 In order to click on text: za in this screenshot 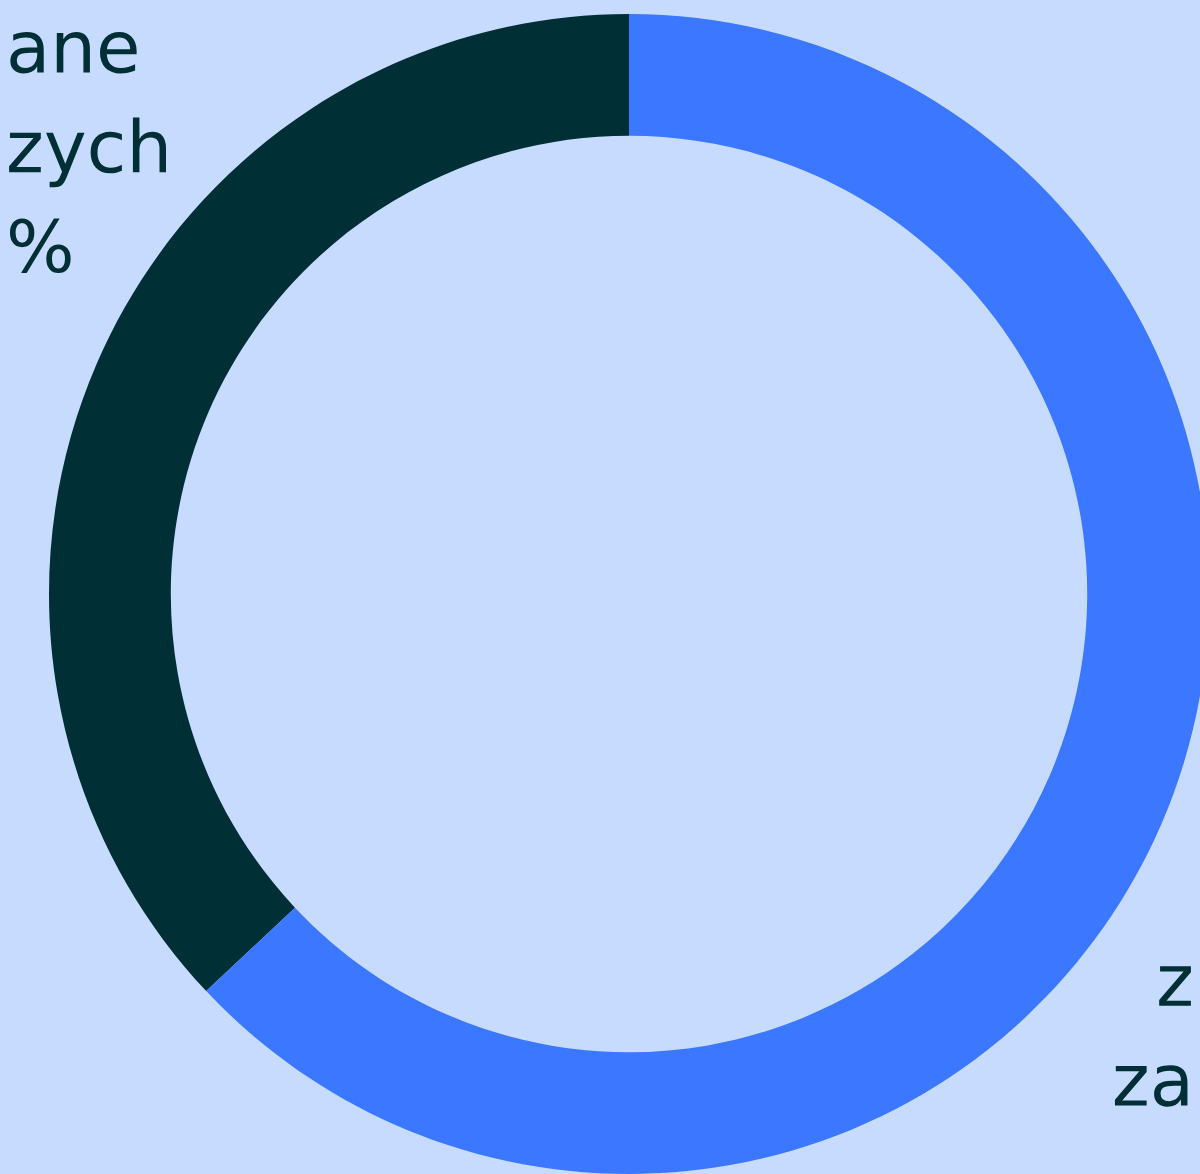, I will do `click(1151, 1086)`.